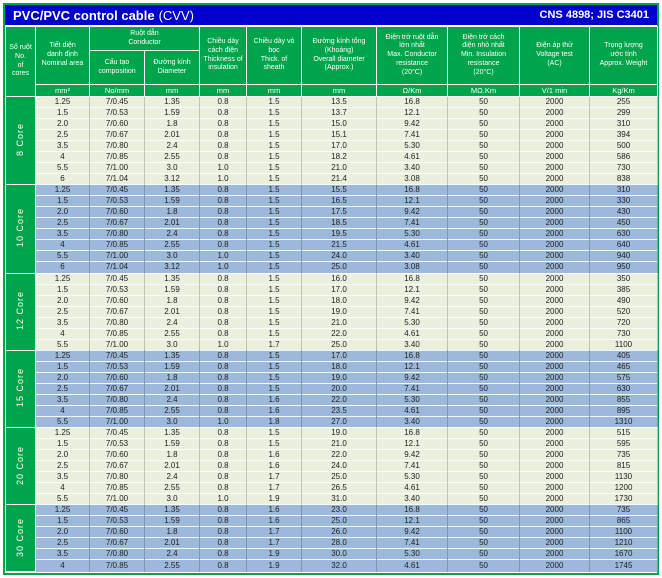 The width and height of the screenshot is (662, 578). I want to click on table-cell: 1.6, so click(274, 510).